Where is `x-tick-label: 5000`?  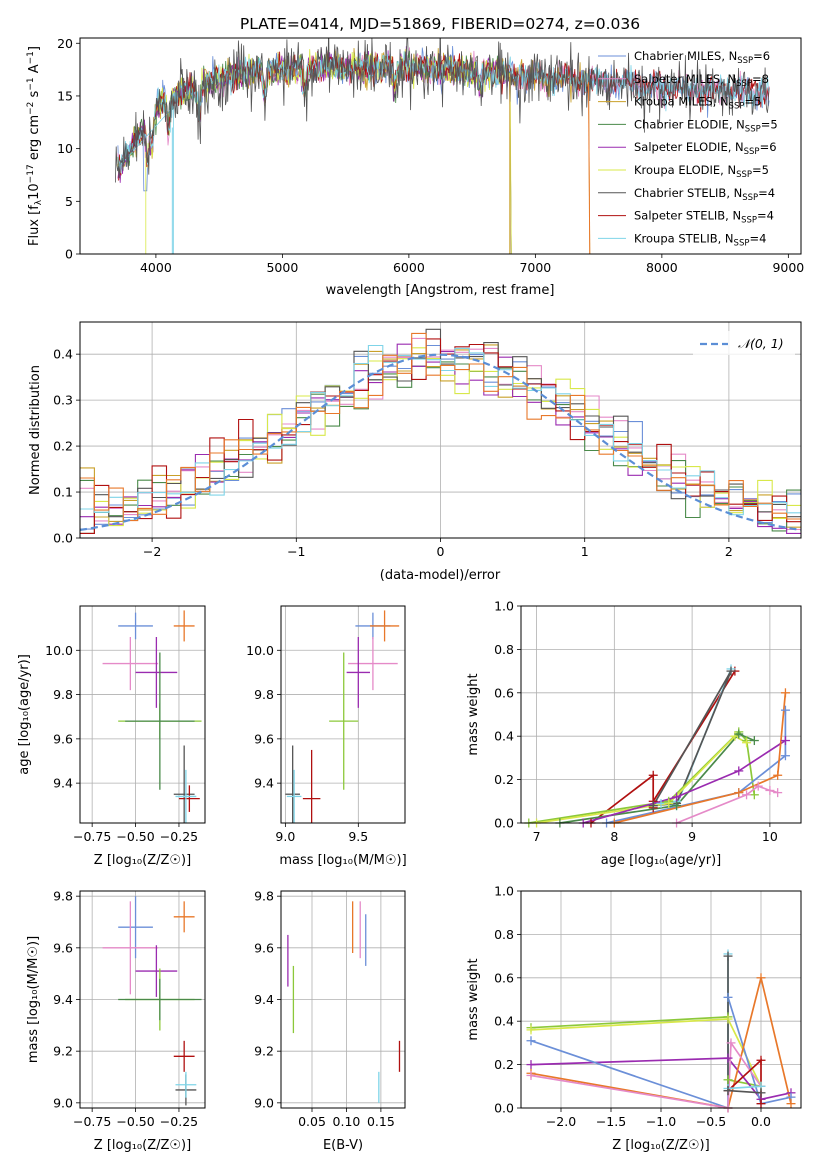
x-tick-label: 5000 is located at coordinates (282, 267).